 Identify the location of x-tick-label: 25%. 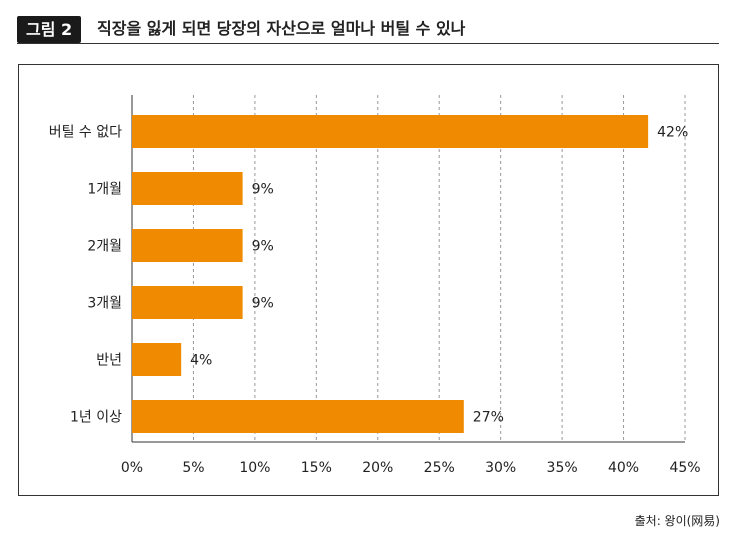
(439, 468).